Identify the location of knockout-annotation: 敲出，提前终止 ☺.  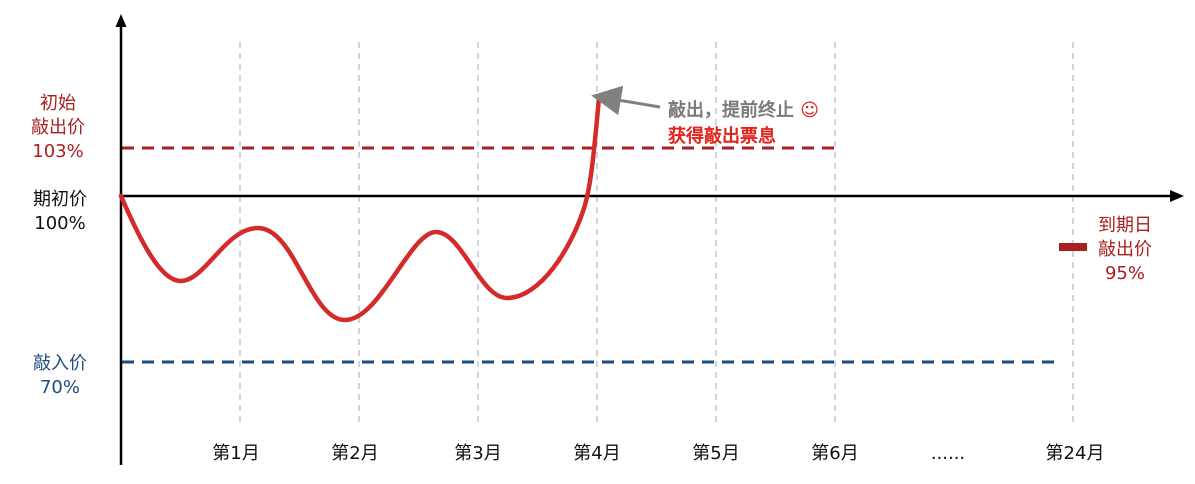
(743, 109).